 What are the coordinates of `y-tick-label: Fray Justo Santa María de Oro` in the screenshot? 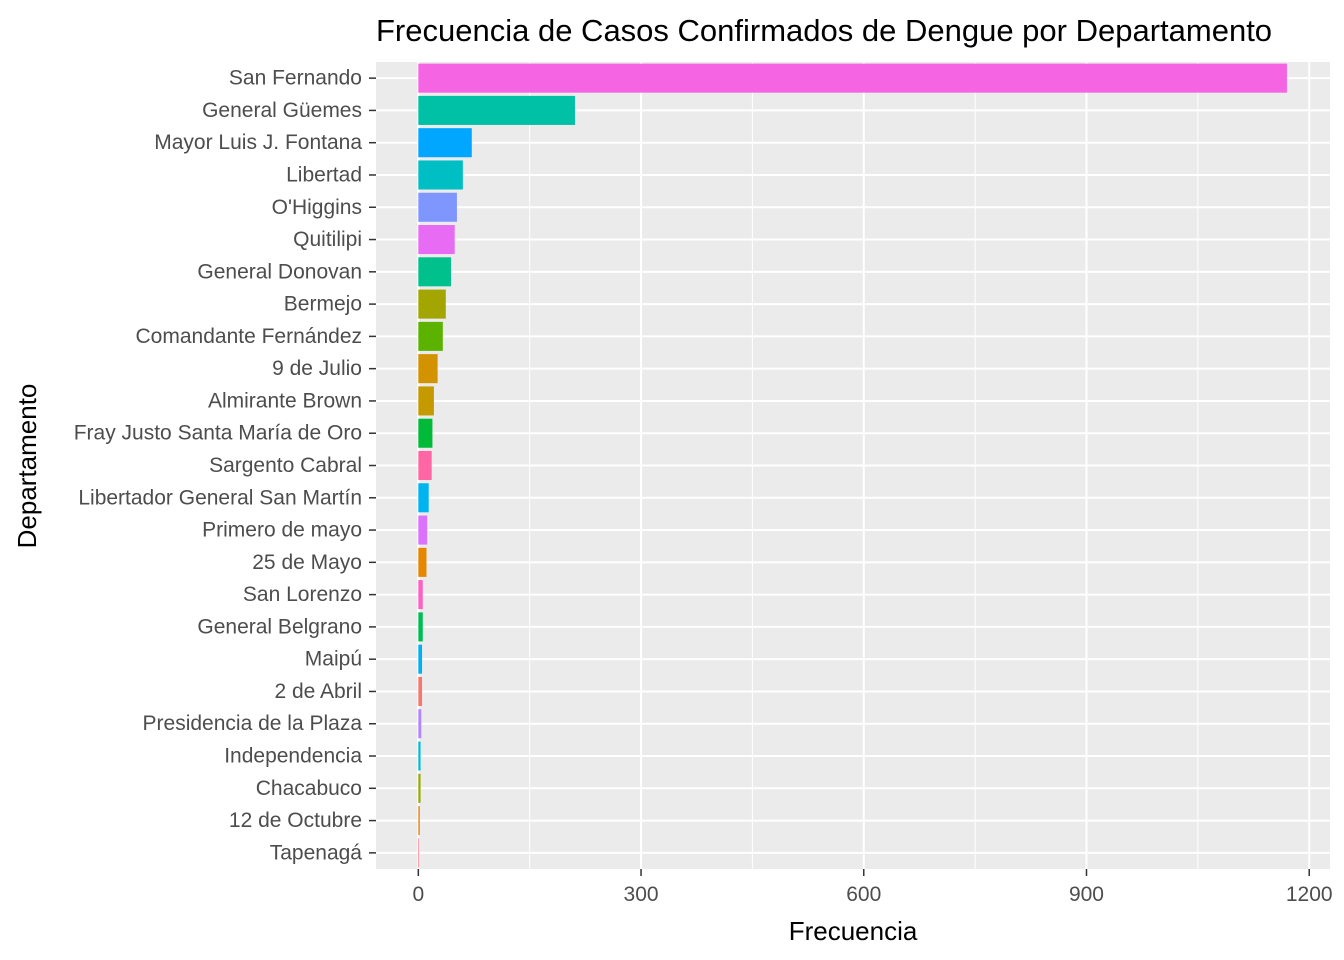 It's located at (218, 433).